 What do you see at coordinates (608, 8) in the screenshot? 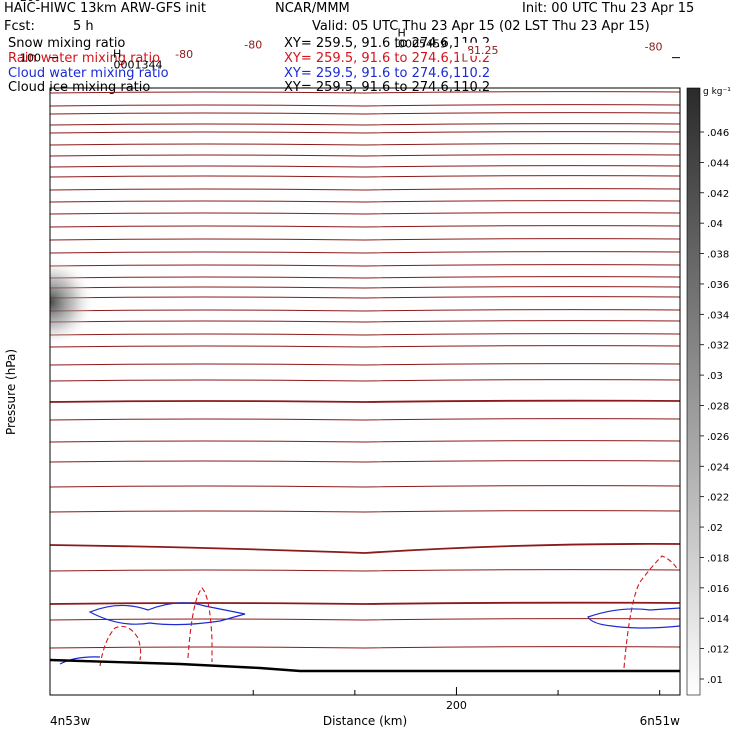
I see `header-init: Init: 00 UTC Thu 23 Apr 15` at bounding box center [608, 8].